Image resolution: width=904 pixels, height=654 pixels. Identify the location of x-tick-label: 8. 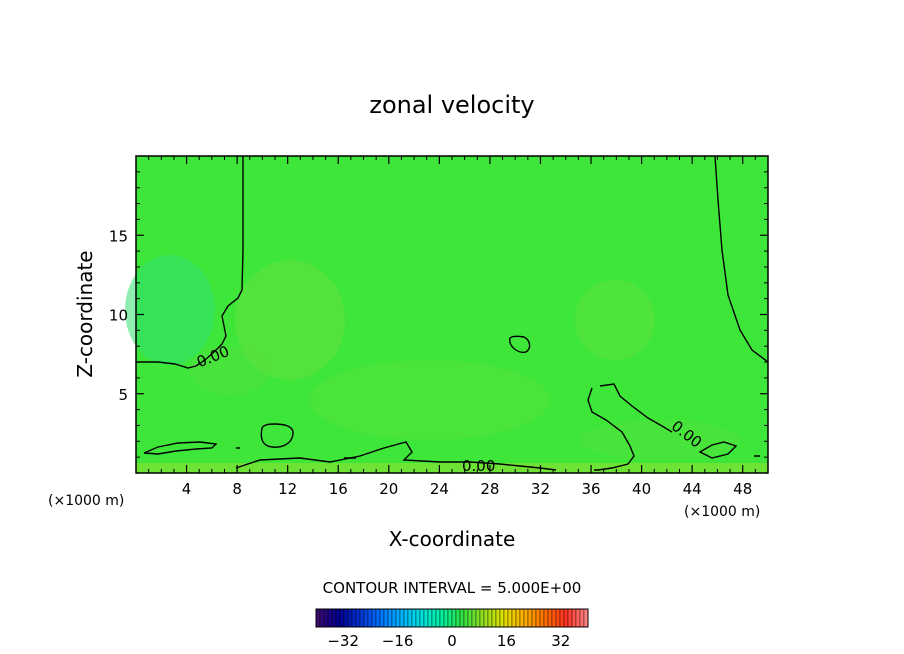
(237, 489).